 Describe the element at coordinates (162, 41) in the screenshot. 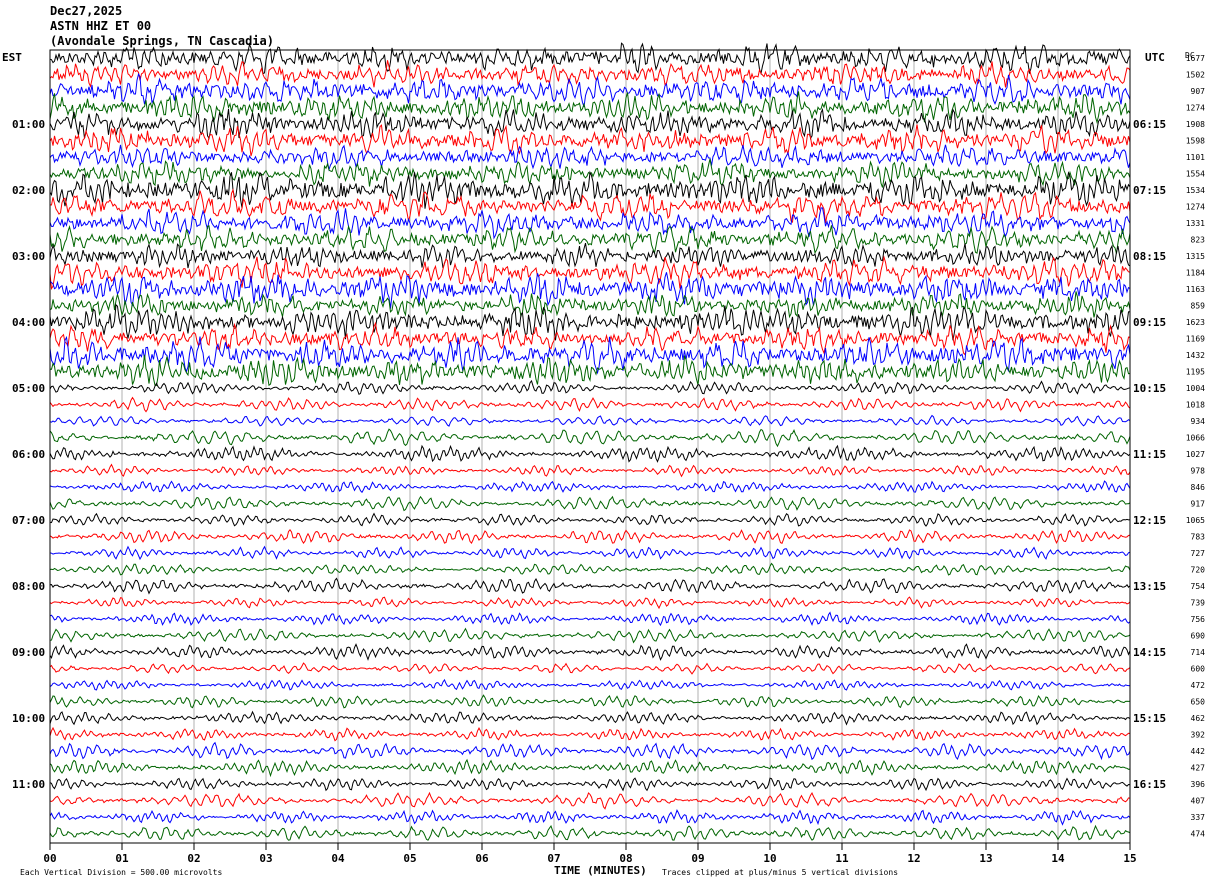

I see `location-label: (Avondale Springs, TN Cascadia)` at that location.